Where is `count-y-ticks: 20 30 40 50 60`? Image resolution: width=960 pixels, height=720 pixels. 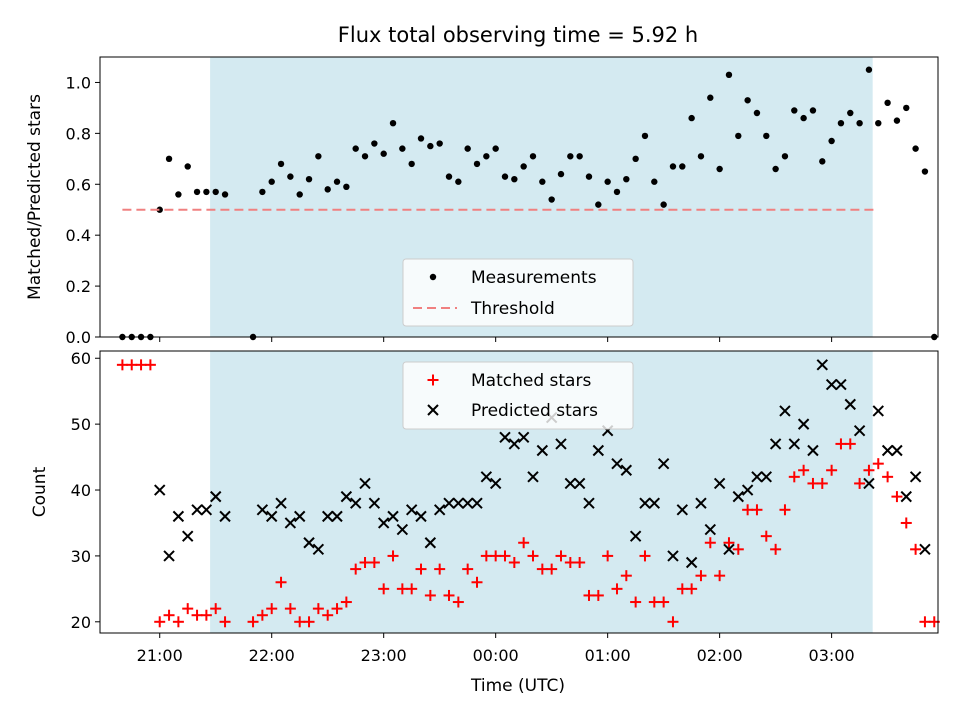
count-y-ticks: 20 30 40 50 60 is located at coordinates (85, 490).